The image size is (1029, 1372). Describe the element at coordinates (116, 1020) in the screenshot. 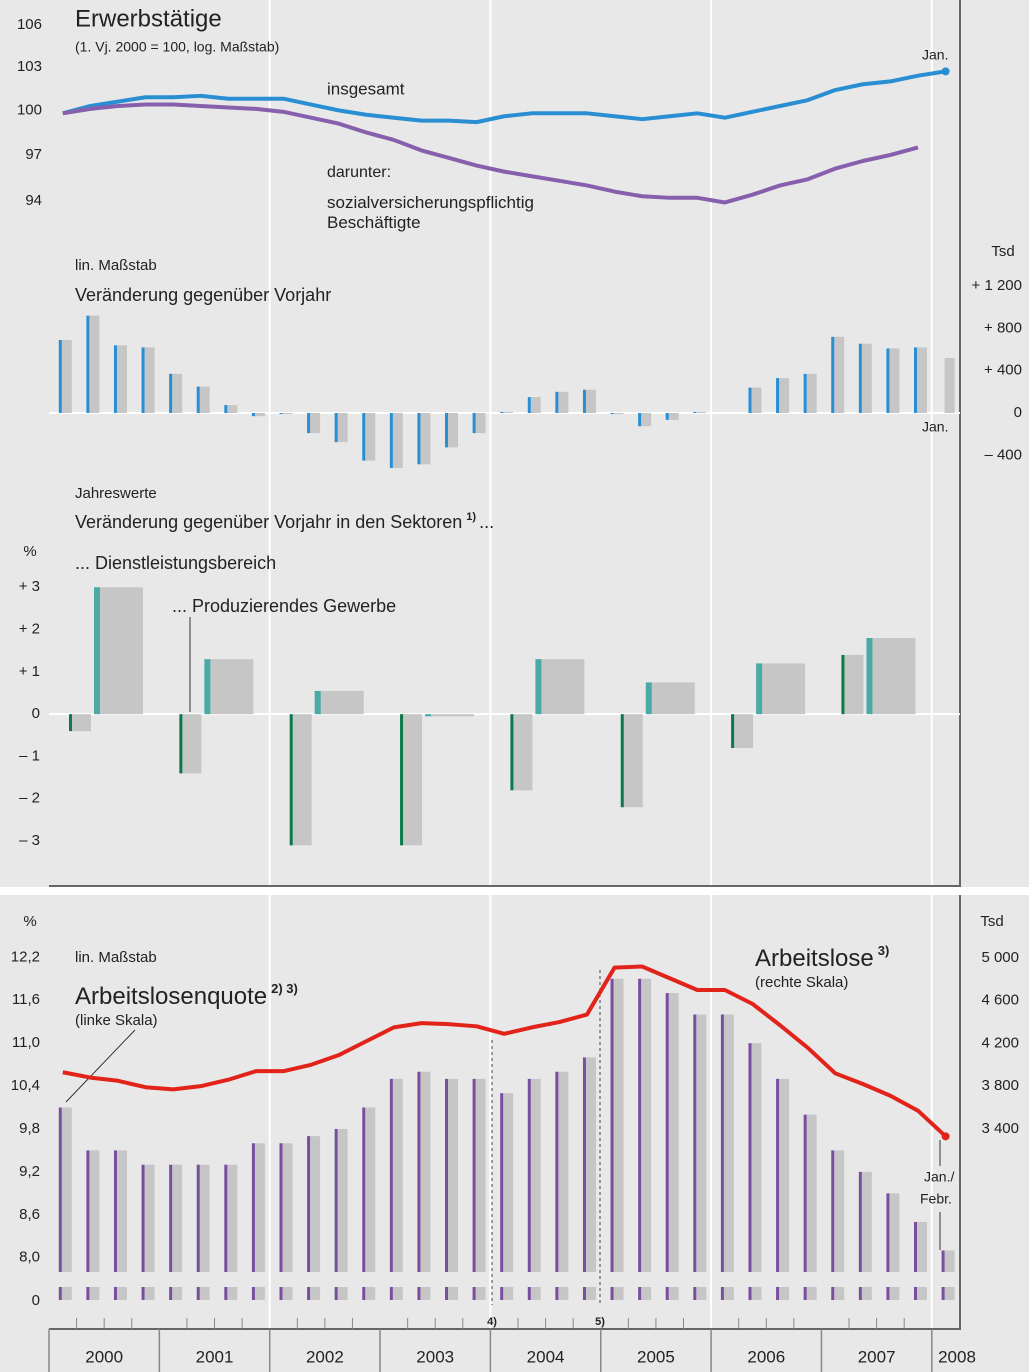

I see `series-sublabel: (linke Skala)` at that location.